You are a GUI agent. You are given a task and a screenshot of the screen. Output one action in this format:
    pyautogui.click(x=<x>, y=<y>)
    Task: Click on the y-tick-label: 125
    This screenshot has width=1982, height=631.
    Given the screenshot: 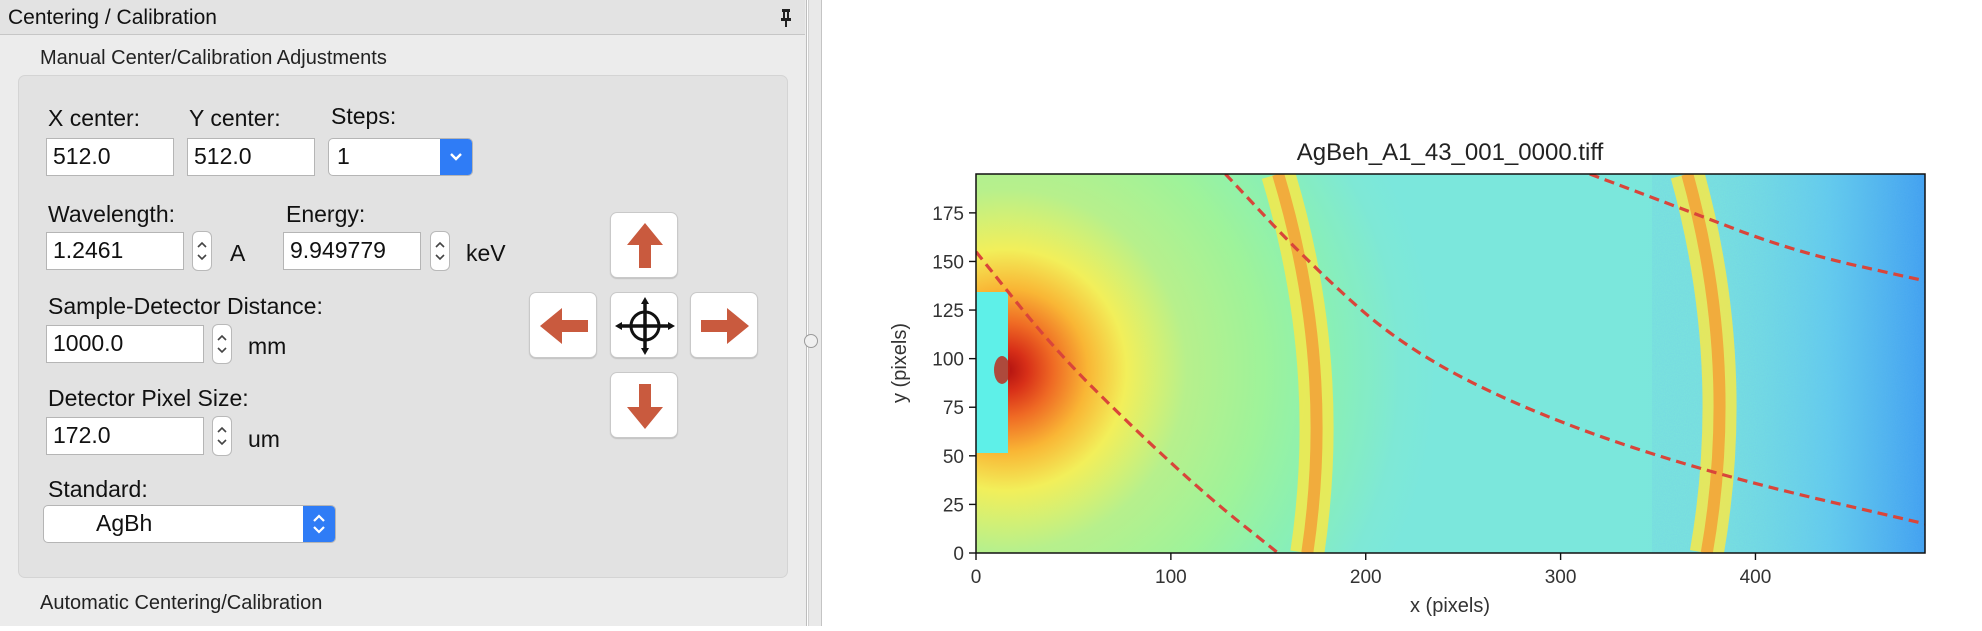 What is the action you would take?
    pyautogui.click(x=948, y=311)
    